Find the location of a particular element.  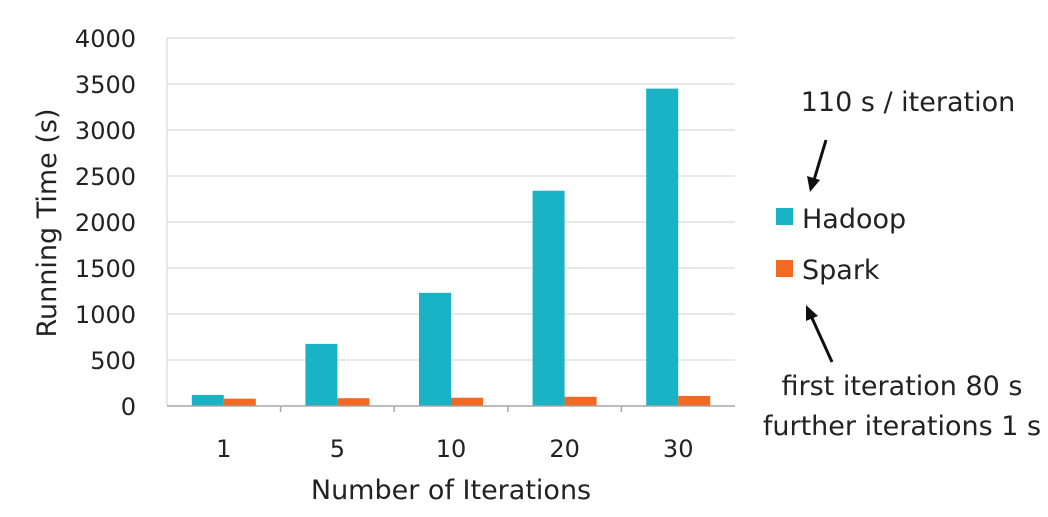

x-tick-label: 5 is located at coordinates (337, 449).